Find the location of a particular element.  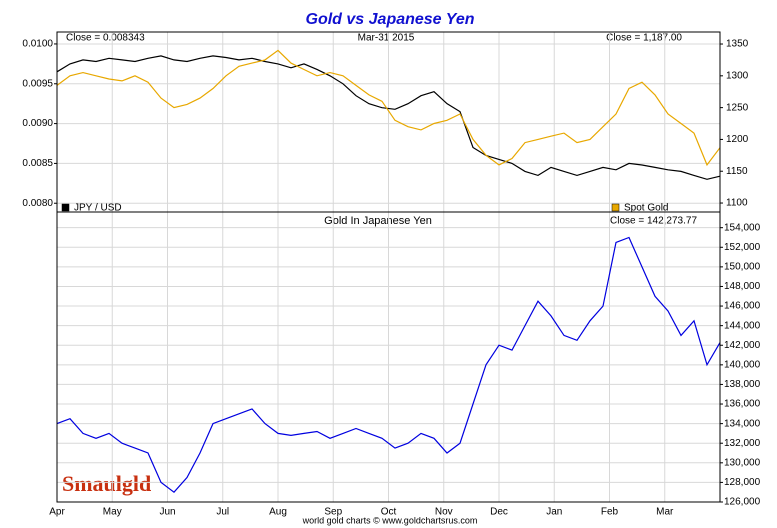

y2-tick-label: 1100 is located at coordinates (737, 203).